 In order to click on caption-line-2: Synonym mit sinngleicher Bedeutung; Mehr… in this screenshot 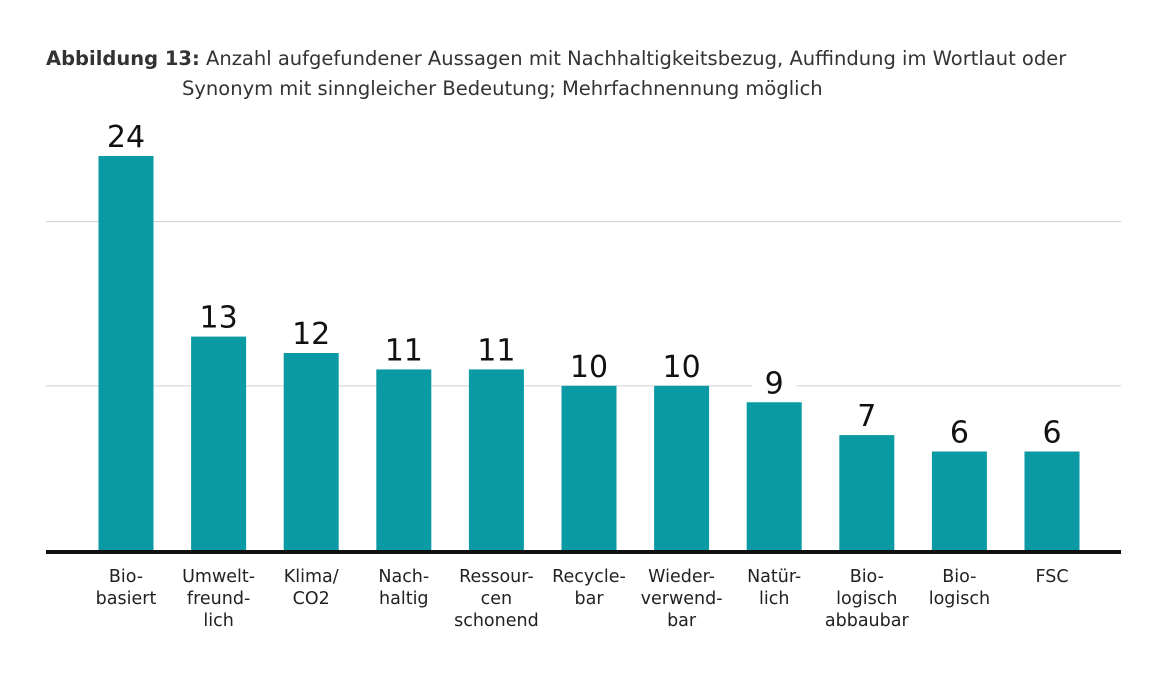, I will do `click(502, 88)`.